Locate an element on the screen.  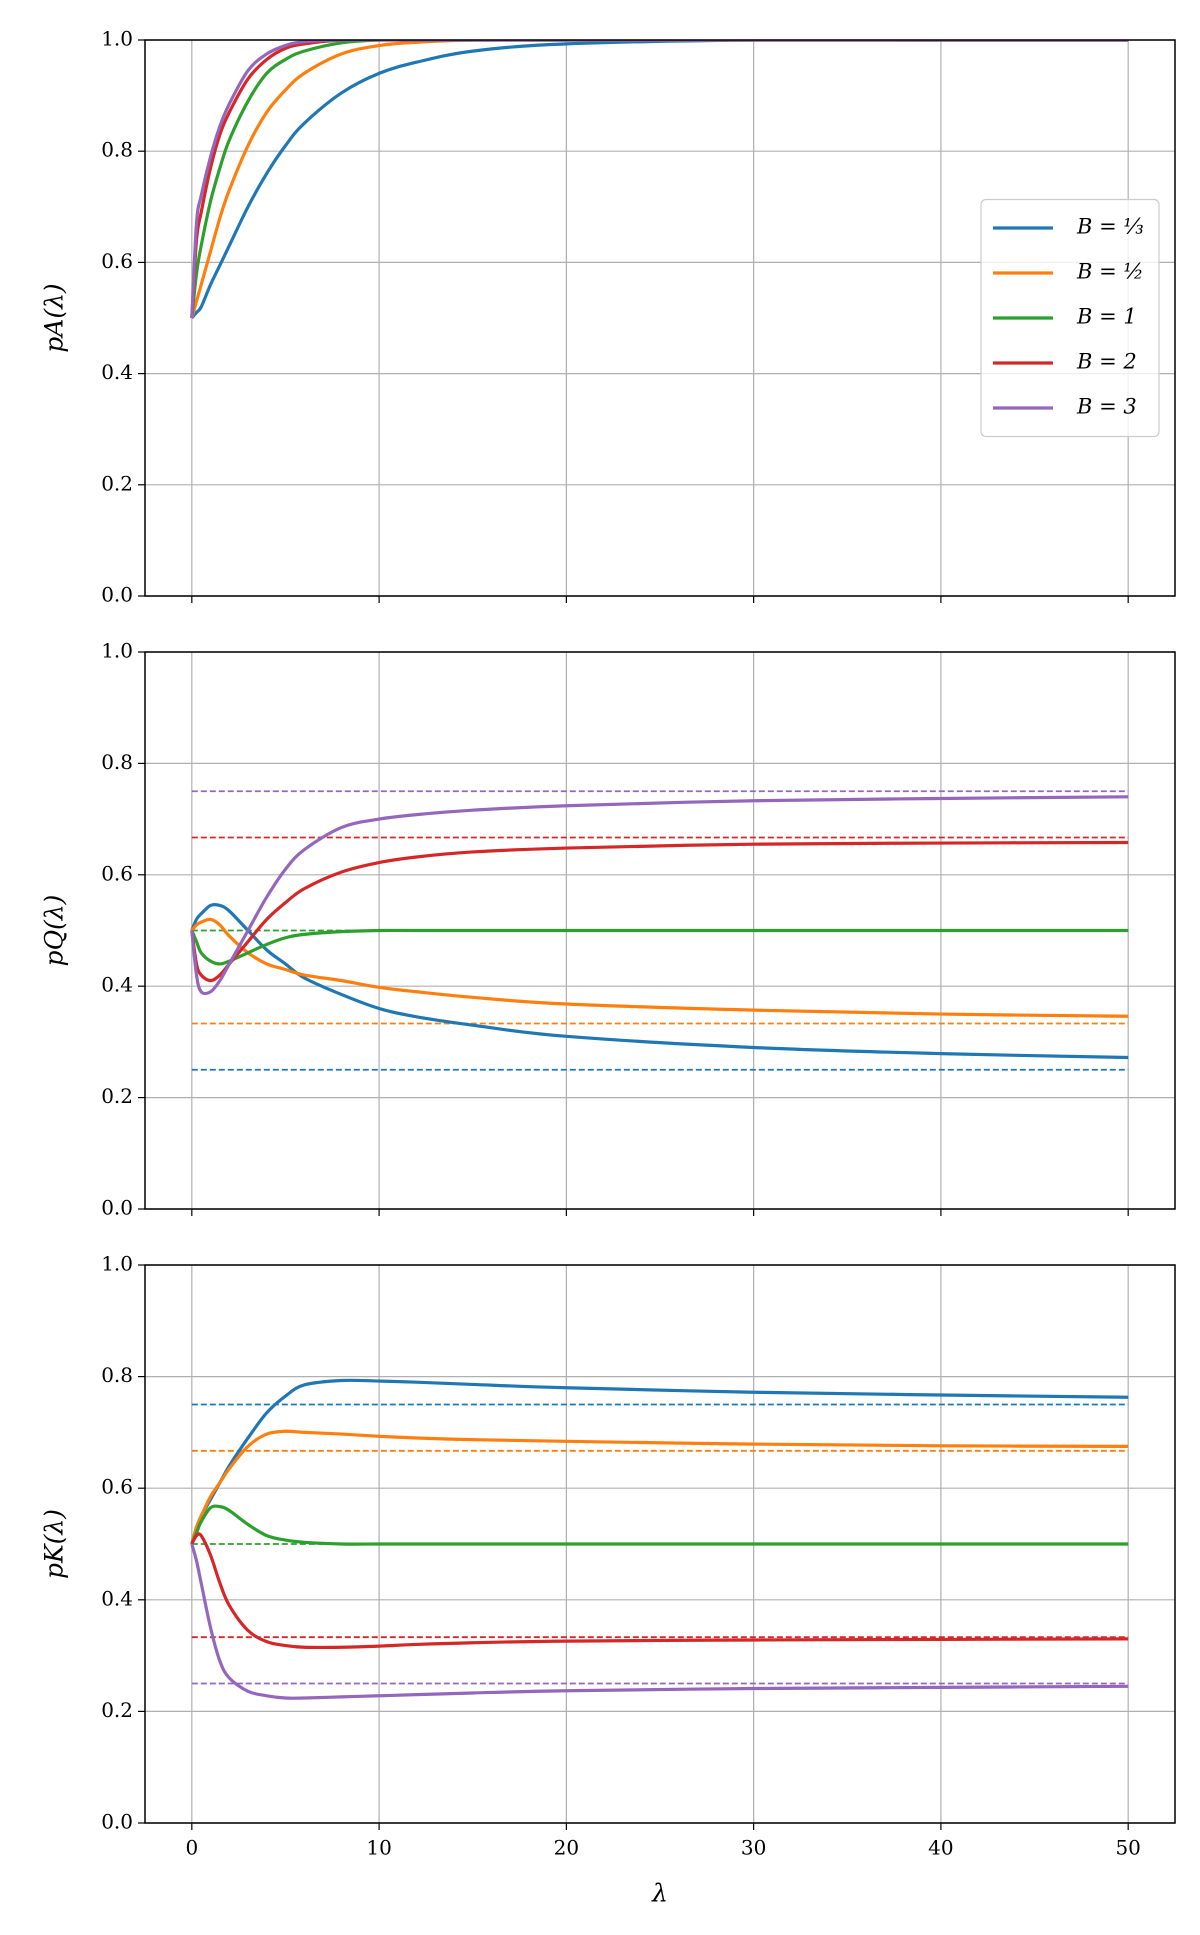
y-axis-label: pQ(λ) is located at coordinates (54, 931).